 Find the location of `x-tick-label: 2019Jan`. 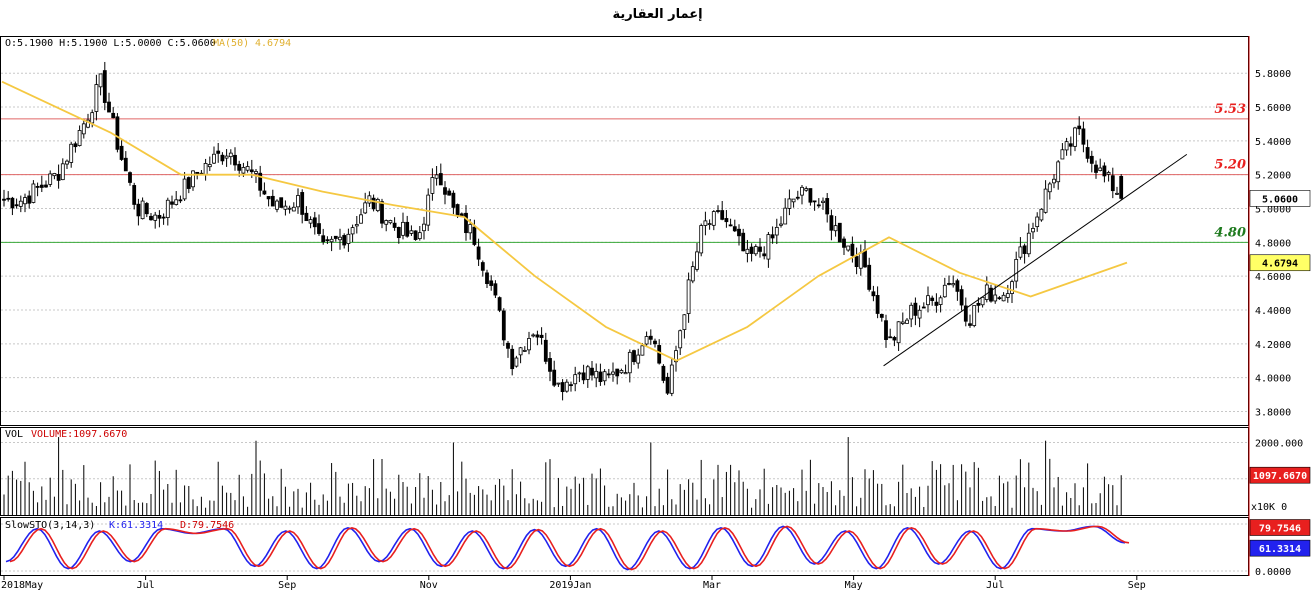

x-tick-label: 2019Jan is located at coordinates (570, 585).